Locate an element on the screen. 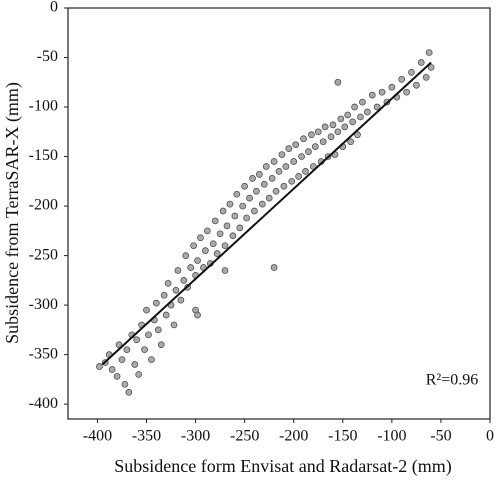 The height and width of the screenshot is (484, 500). x-tick-label: -50 is located at coordinates (440, 436).